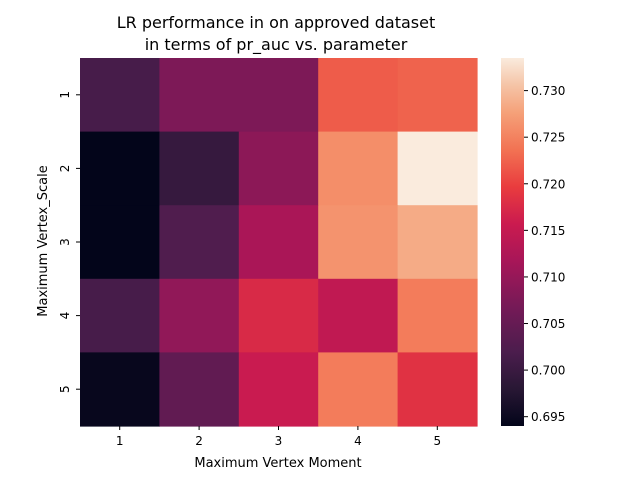 The image size is (640, 480). Describe the element at coordinates (199, 441) in the screenshot. I see `x-tick-label: 2` at that location.